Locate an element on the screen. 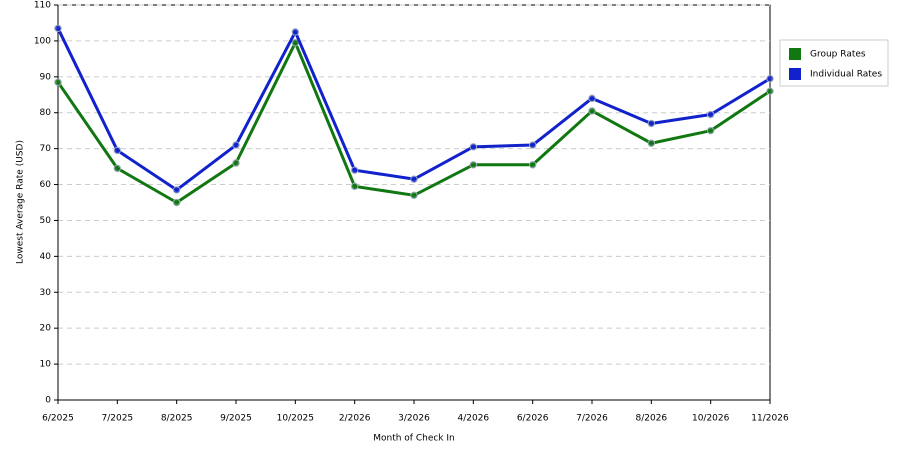  y-tick-label: 50 is located at coordinates (46, 221).